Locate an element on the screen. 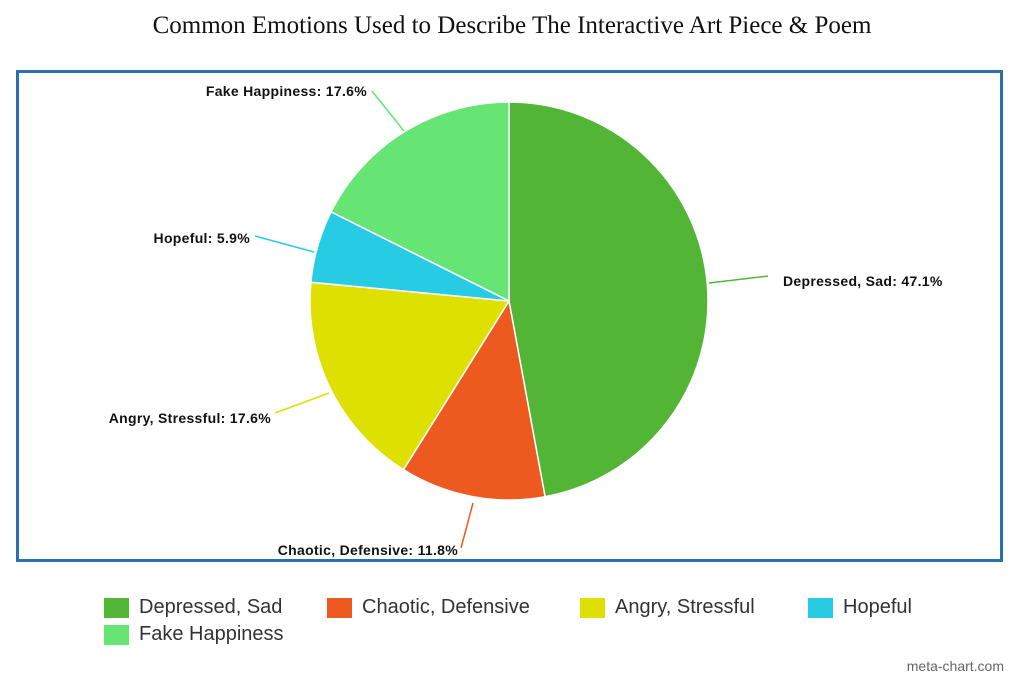 Image resolution: width=1024 pixels, height=682 pixels. legend-item-3: Angry, Stressful is located at coordinates (667, 607).